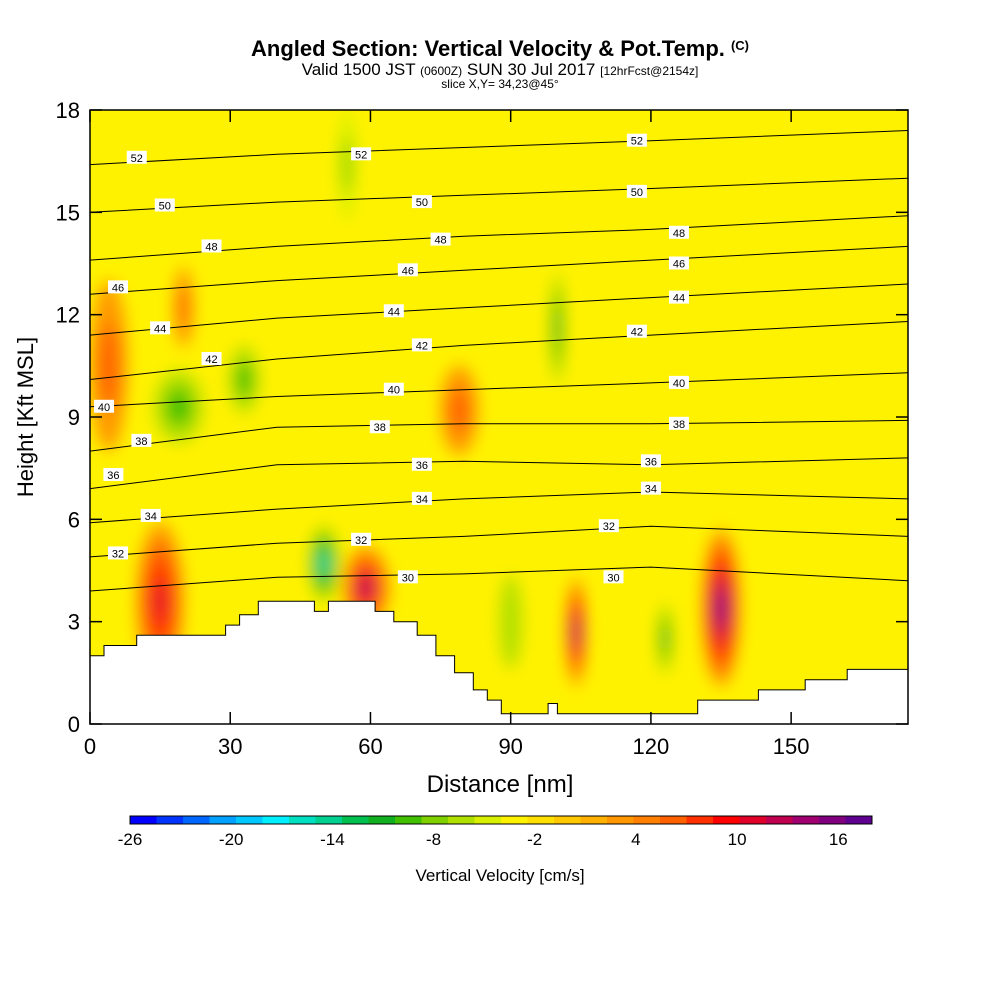 The height and width of the screenshot is (1000, 1000). I want to click on y-axis-label: Height [Kft MSL], so click(25, 417).